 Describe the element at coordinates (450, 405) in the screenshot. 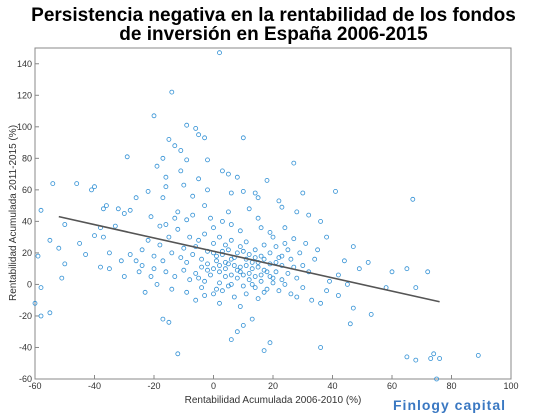

I see `finlogy-watermark: Finlogy capital` at that location.